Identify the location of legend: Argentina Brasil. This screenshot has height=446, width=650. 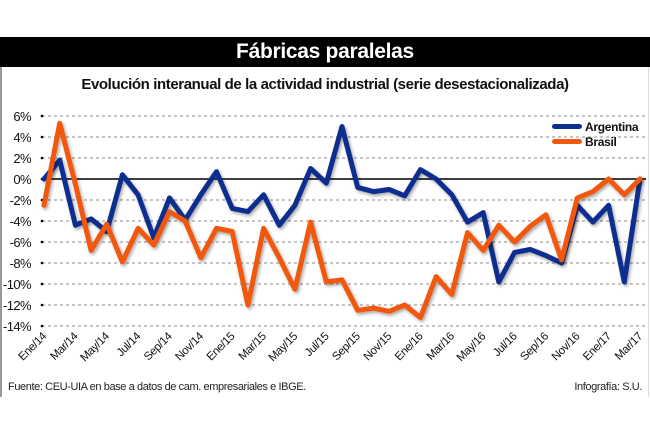
(595, 134).